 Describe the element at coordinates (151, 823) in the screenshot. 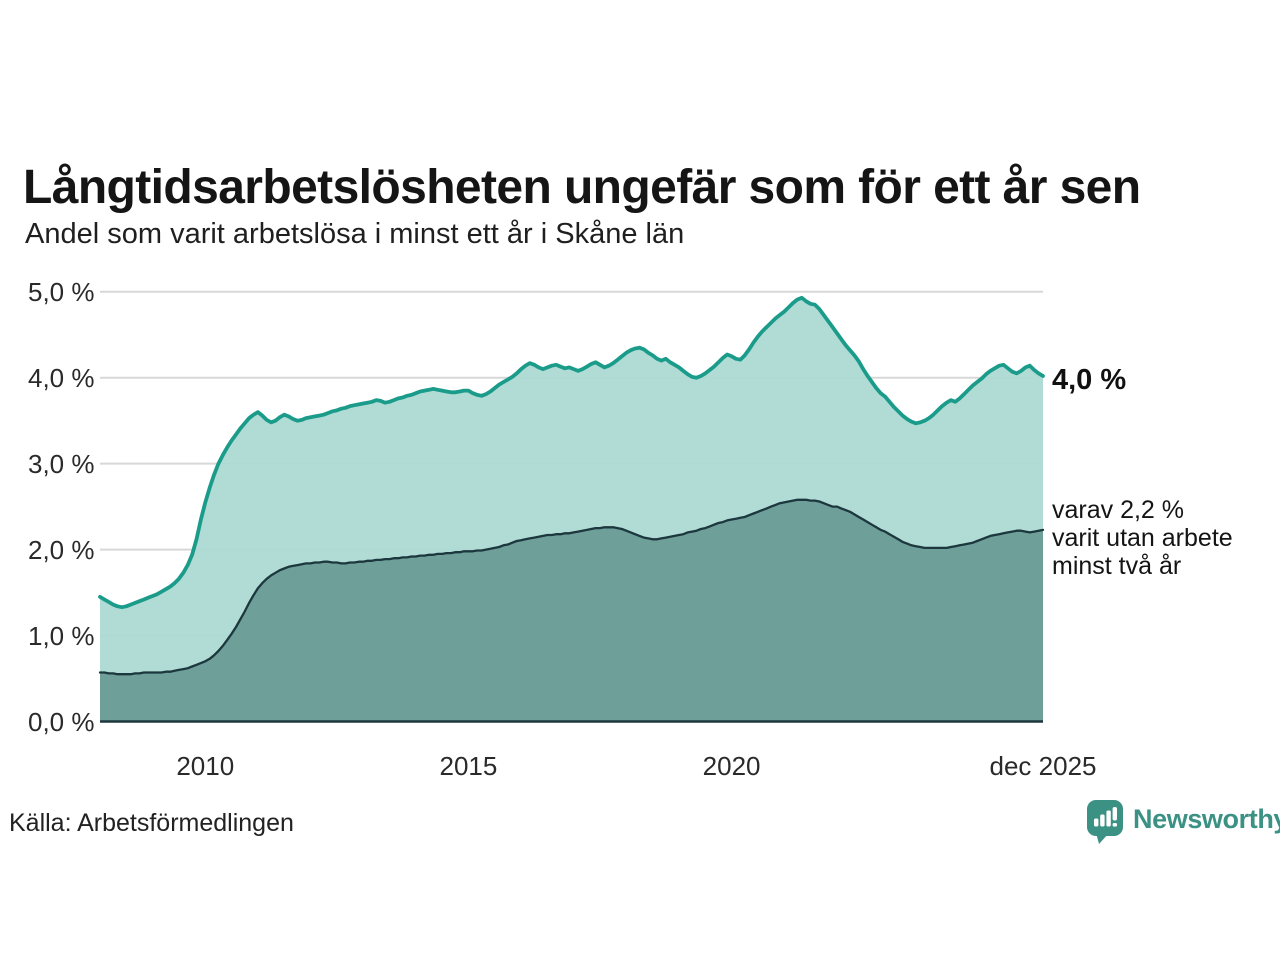

I see `source-label: Källa: Arbetsförmedlingen` at that location.